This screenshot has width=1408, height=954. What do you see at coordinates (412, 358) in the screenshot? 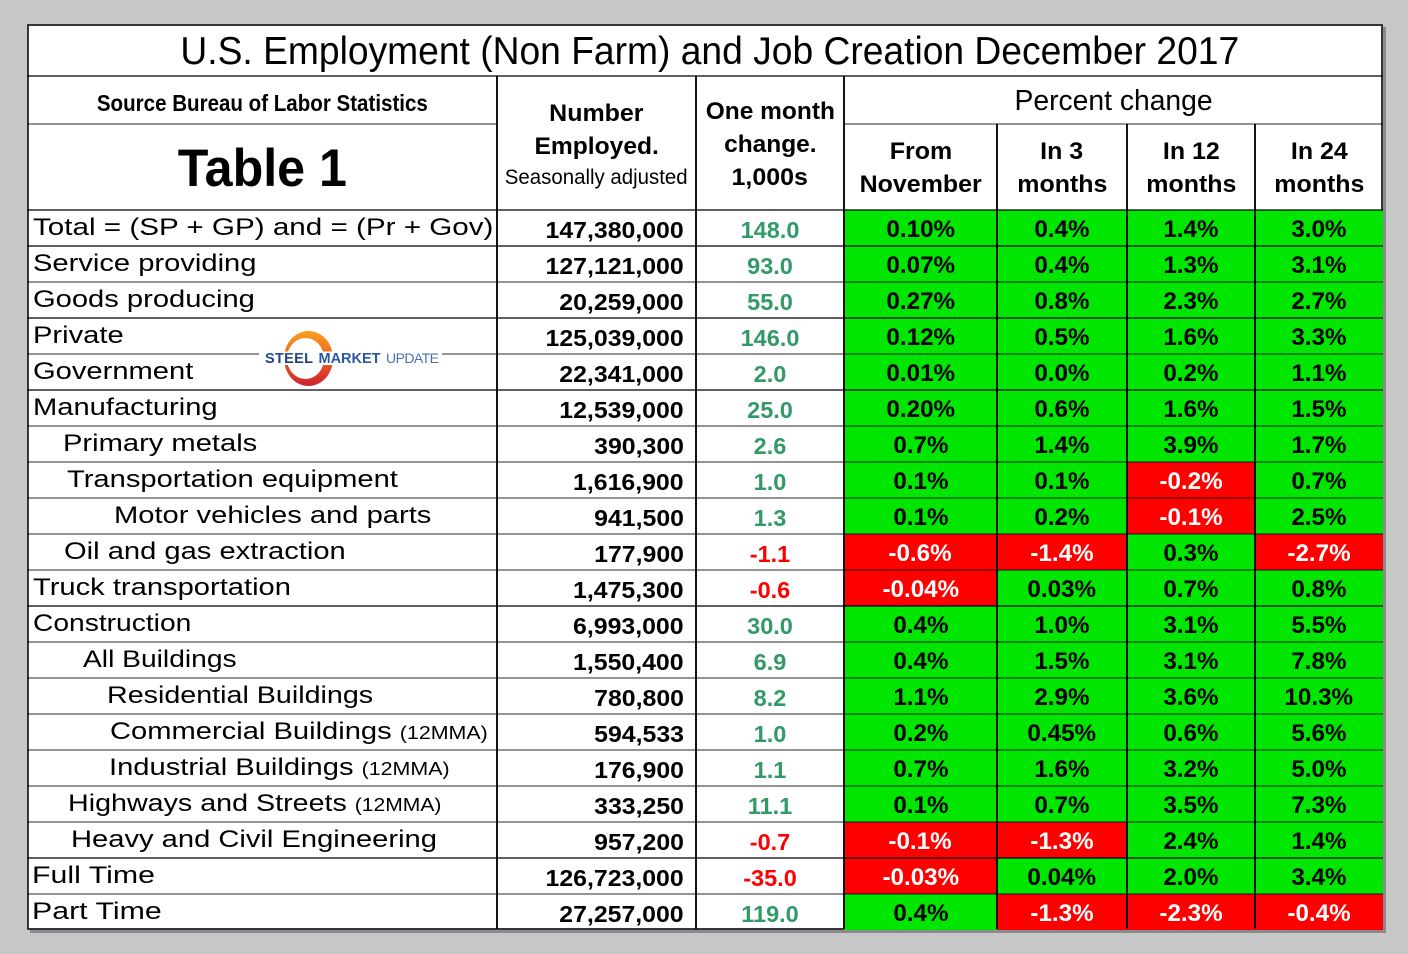
I see `svg-text: UPDATE` at bounding box center [412, 358].